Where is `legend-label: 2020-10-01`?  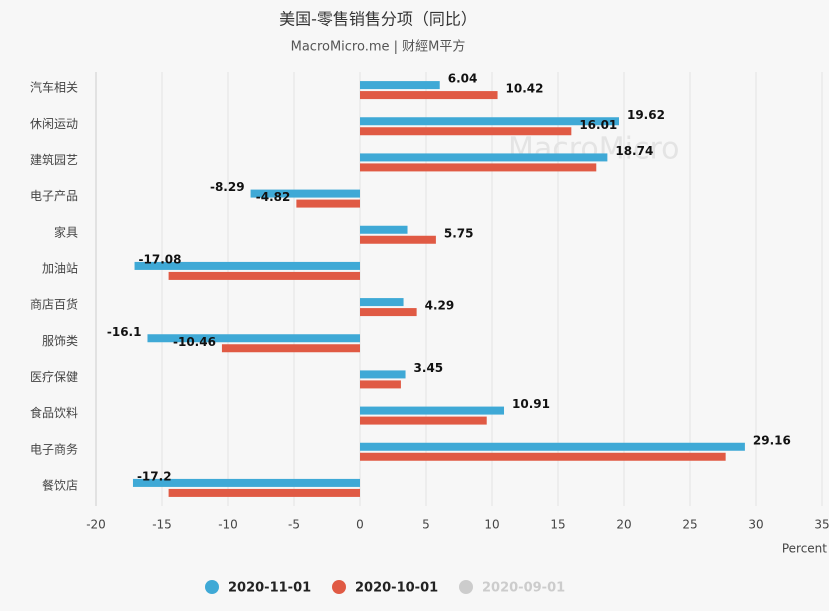 legend-label: 2020-10-01 is located at coordinates (396, 588).